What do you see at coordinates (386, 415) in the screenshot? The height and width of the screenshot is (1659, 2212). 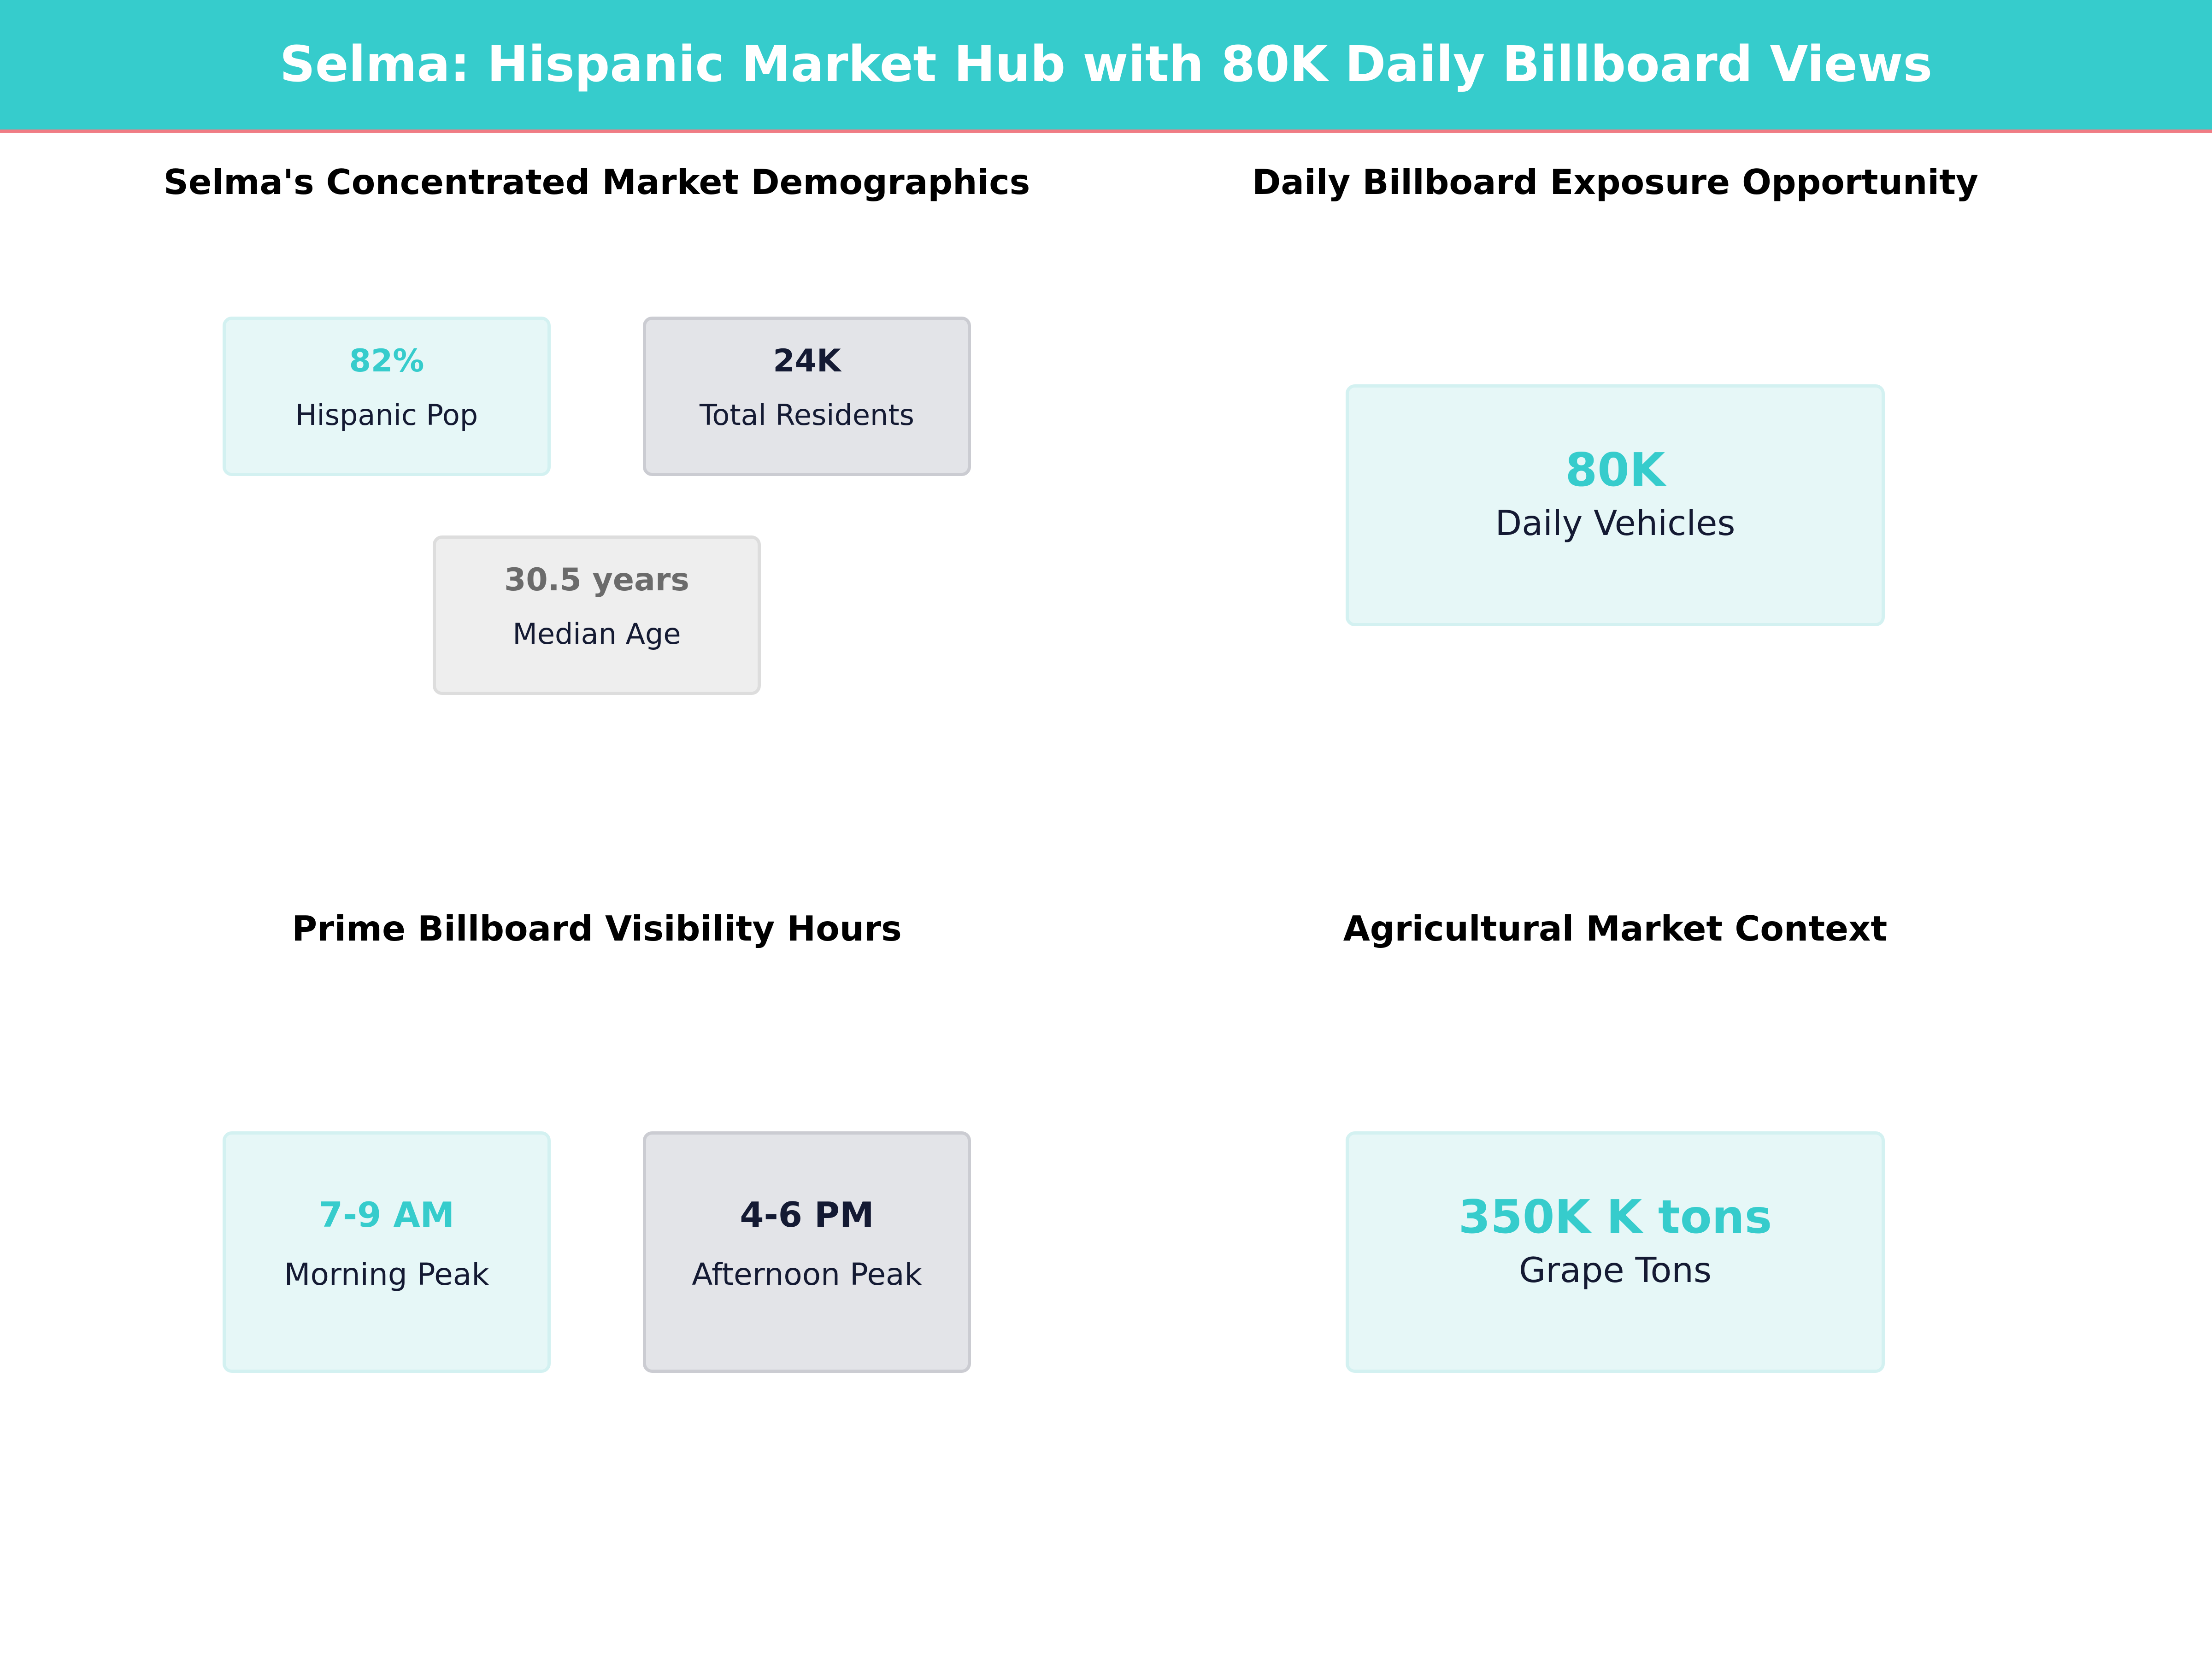 I see `metric-label: Hispanic Pop` at bounding box center [386, 415].